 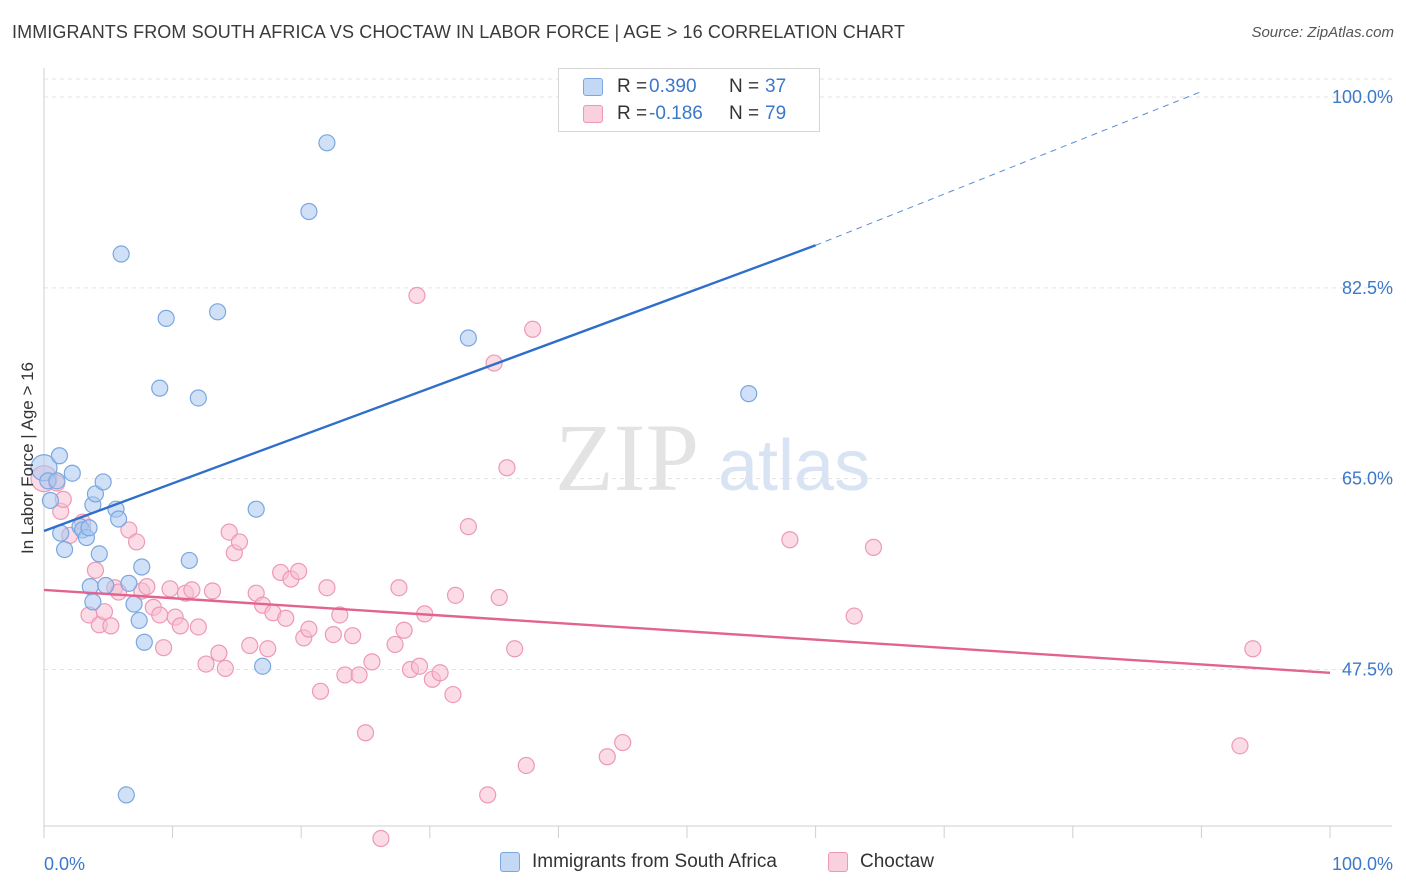 I want to click on bottom-legend-label-choctaw: Choctaw, so click(x=897, y=861).